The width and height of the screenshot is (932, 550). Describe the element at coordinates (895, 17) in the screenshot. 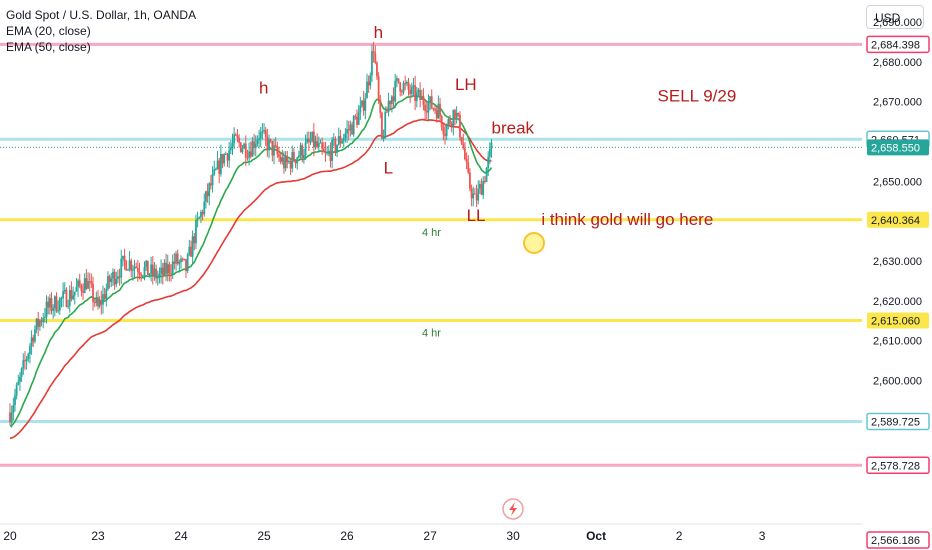

I see `currency-selector: USD` at that location.